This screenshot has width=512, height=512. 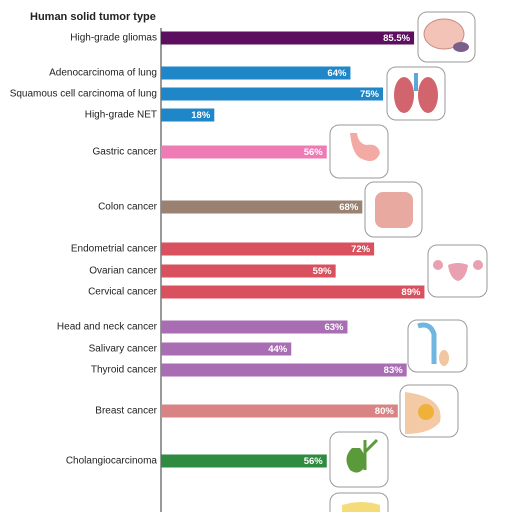 I want to click on value-label: 80%, so click(x=385, y=411).